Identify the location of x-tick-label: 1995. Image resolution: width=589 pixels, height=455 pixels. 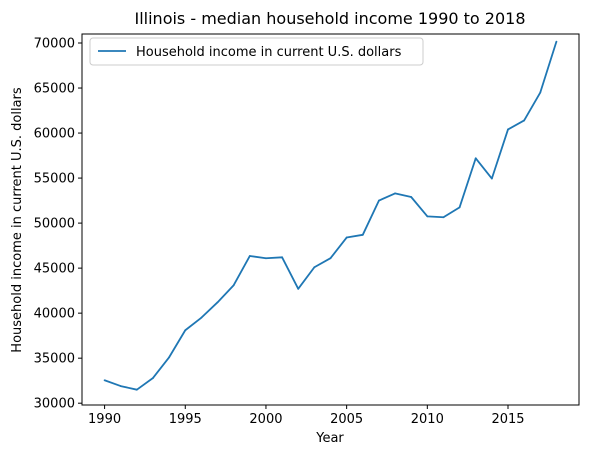
(185, 419).